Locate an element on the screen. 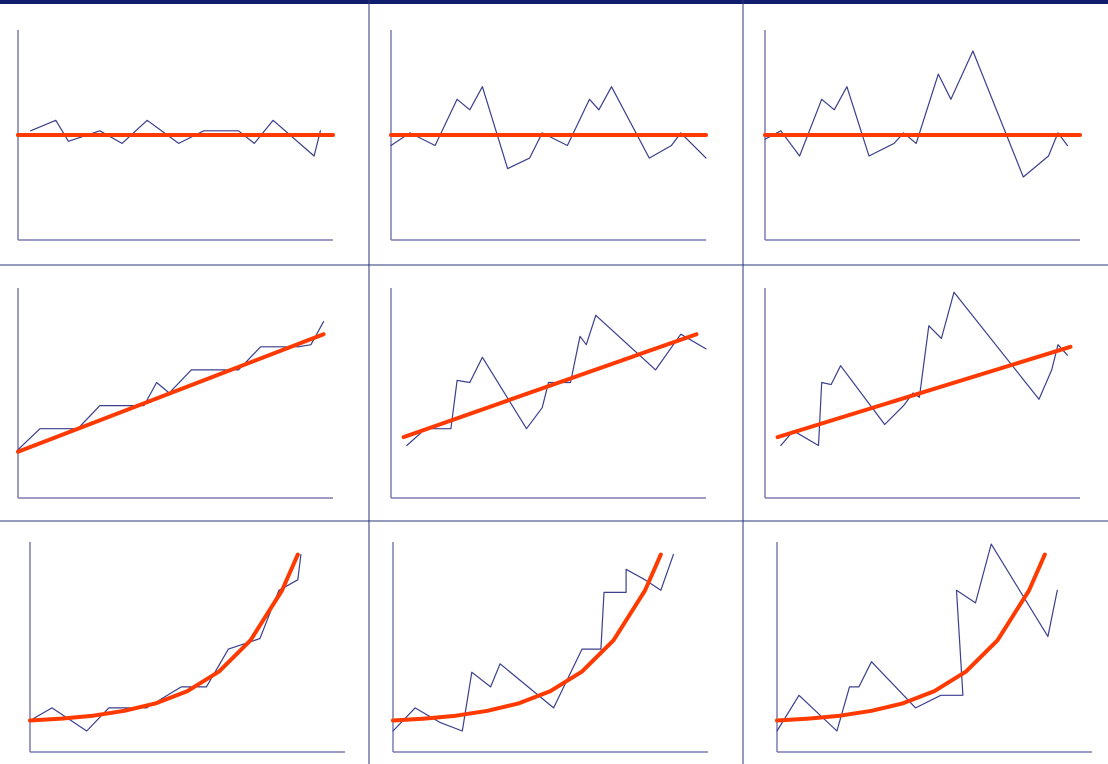  top-border is located at coordinates (554, 2).